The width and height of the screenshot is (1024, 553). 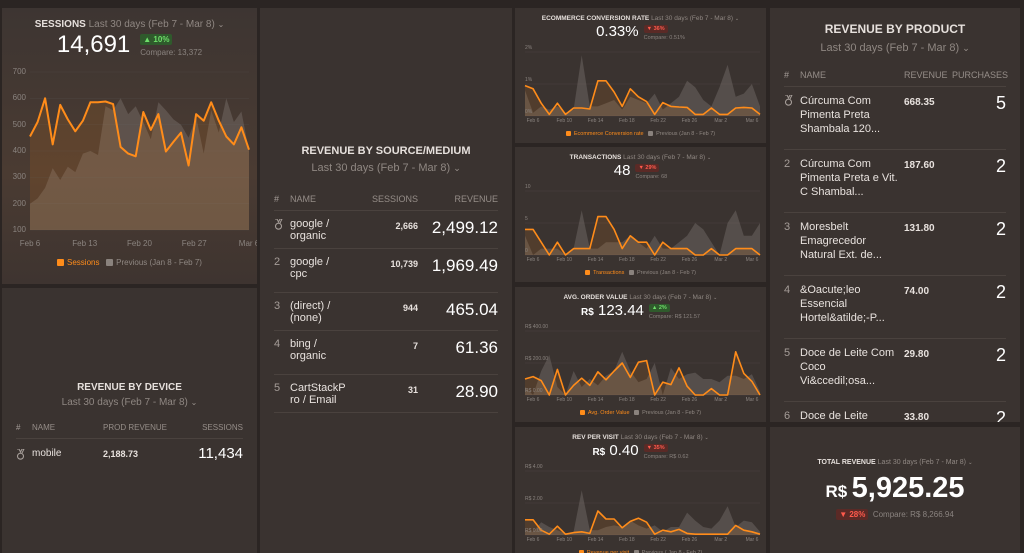 What do you see at coordinates (386, 202) in the screenshot?
I see `table-header: # NAME SESSIONS REVENUE` at bounding box center [386, 202].